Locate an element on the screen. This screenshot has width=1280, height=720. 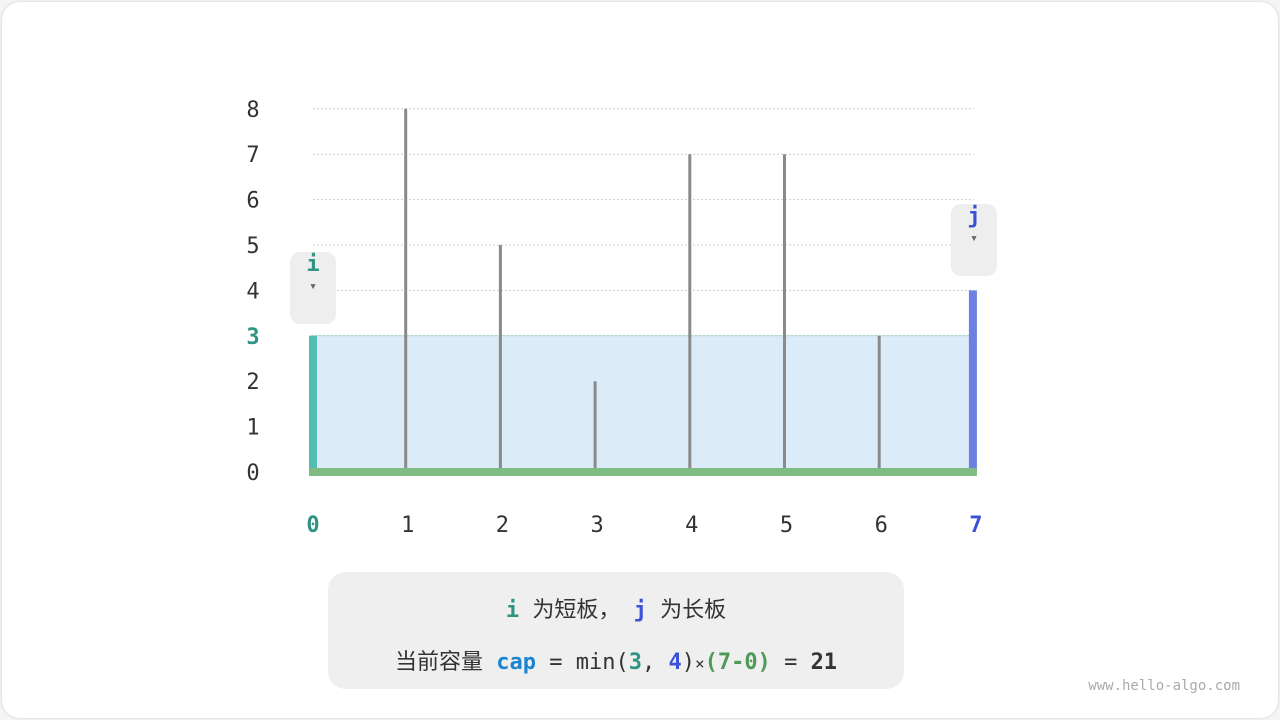
capacity-label: 当前容量 is located at coordinates (438, 662).